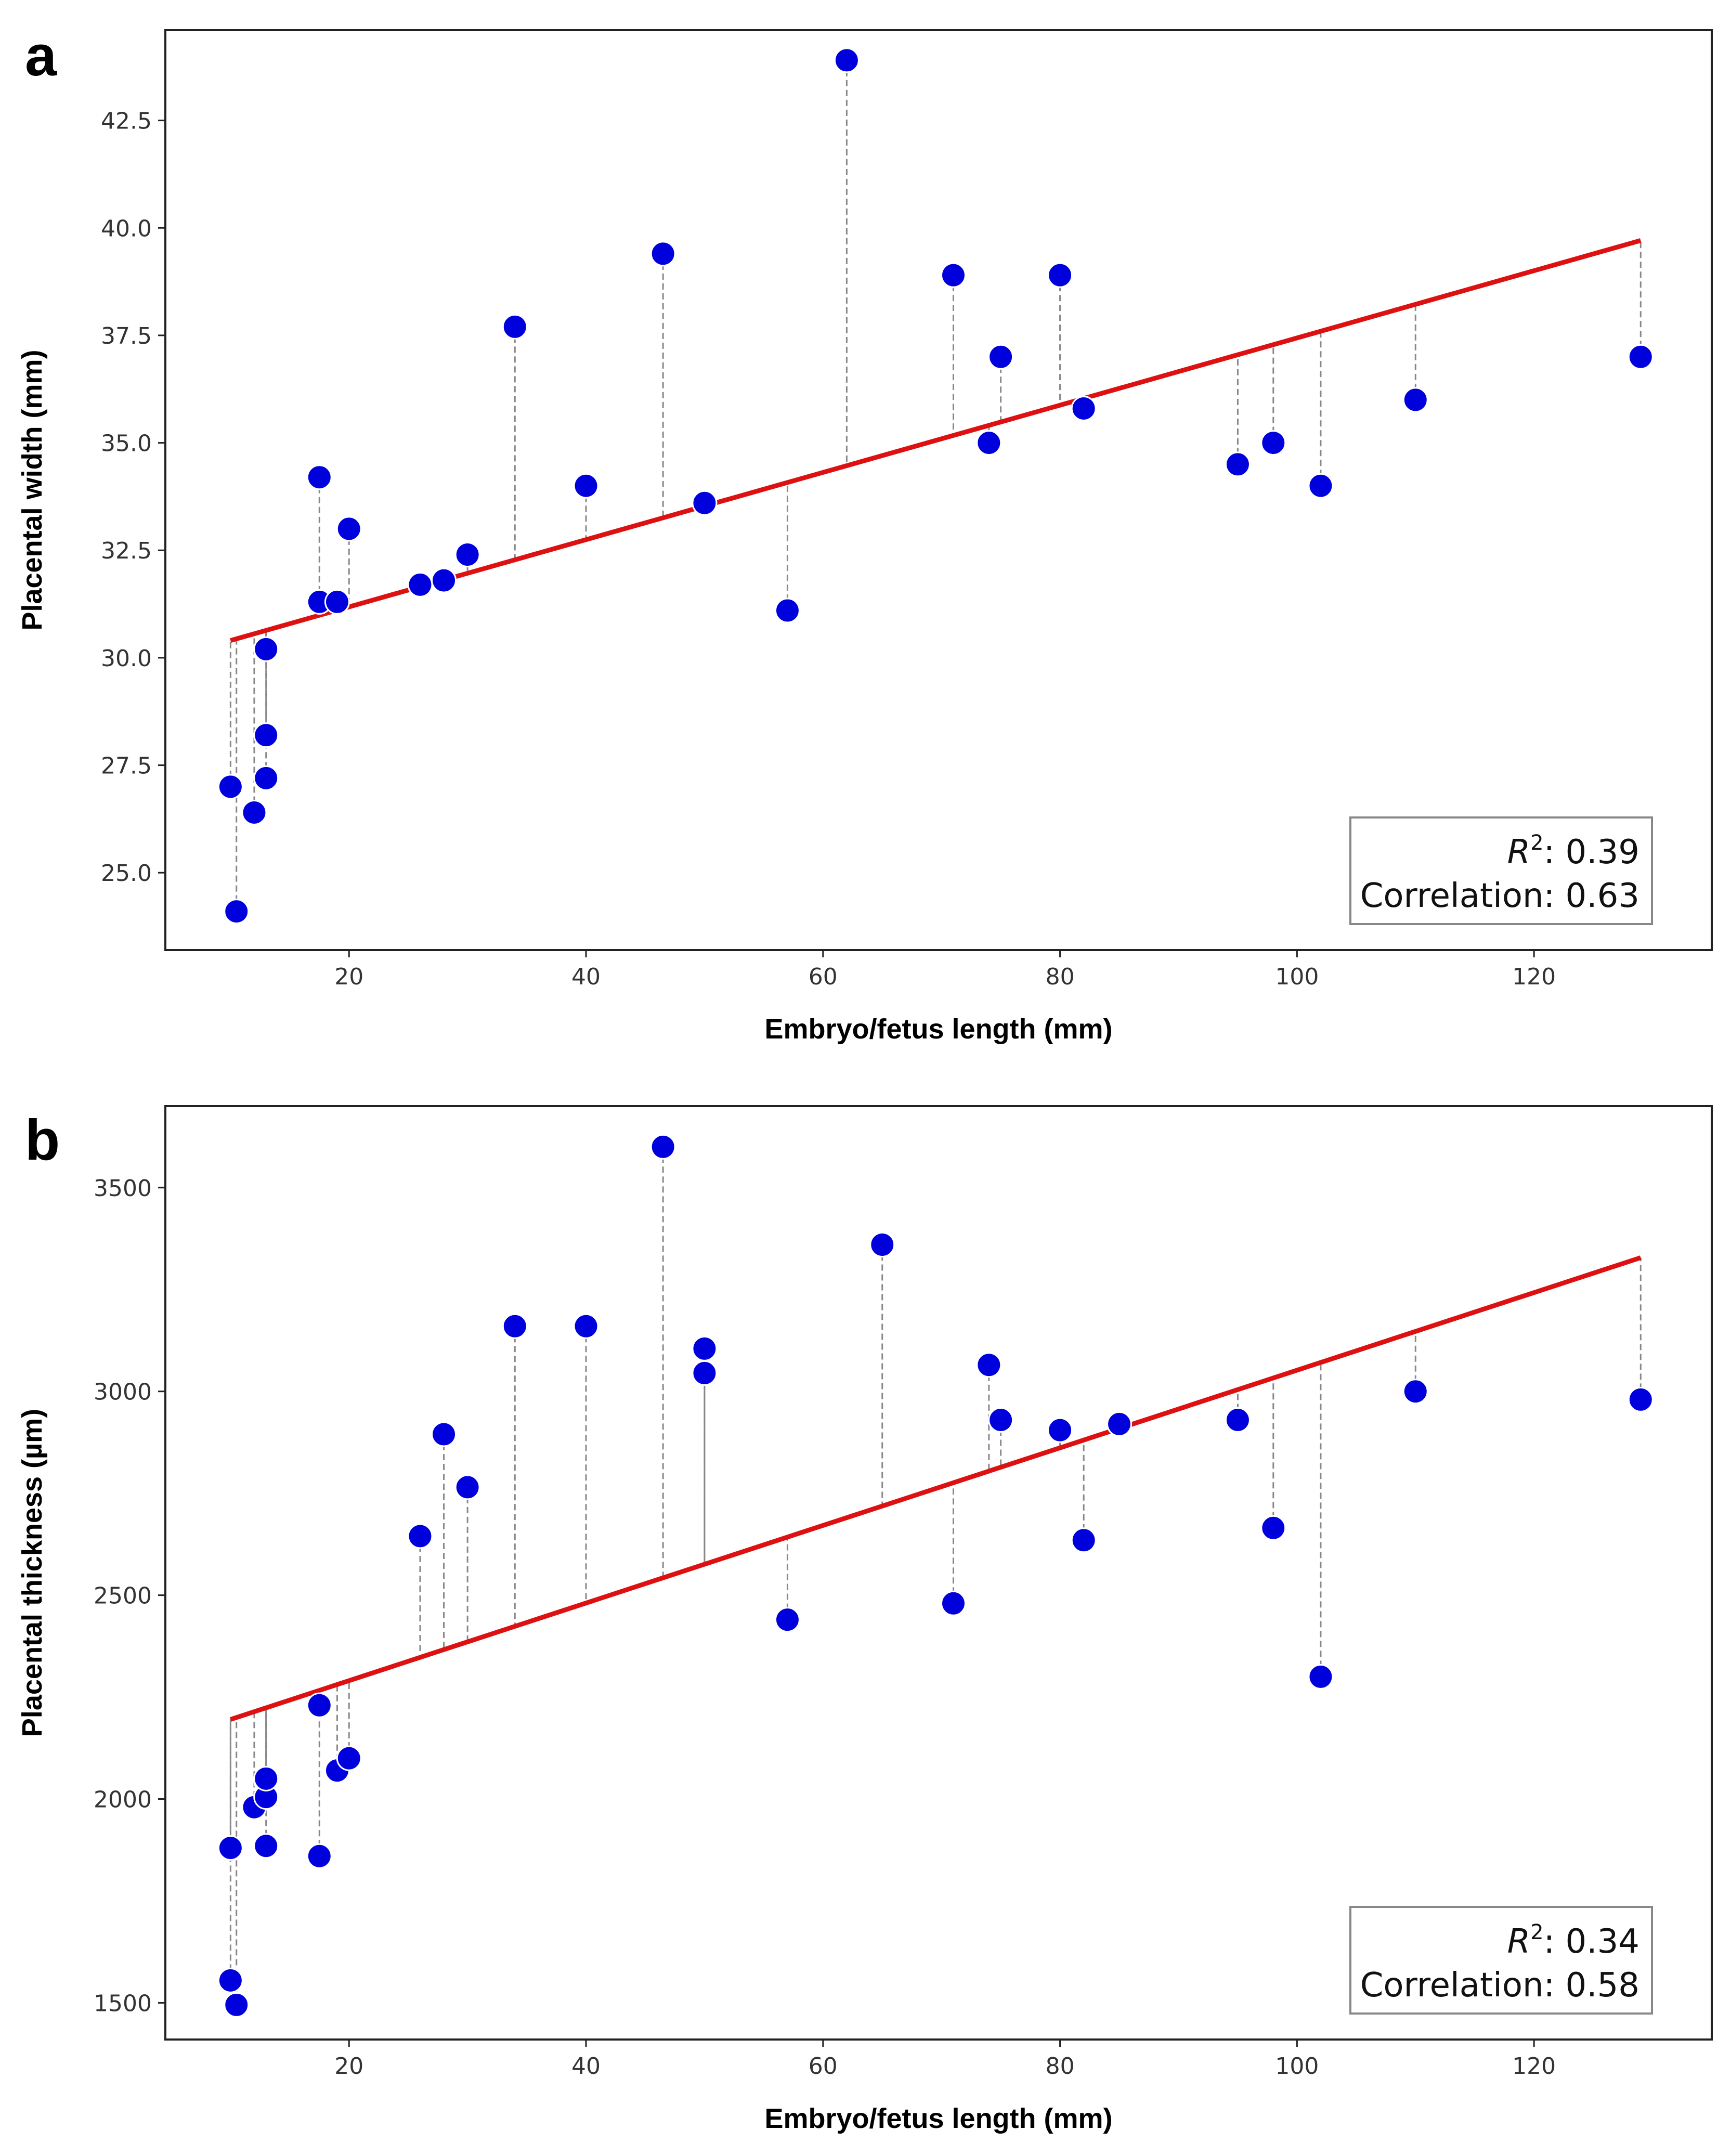  Describe the element at coordinates (1591, 852) in the screenshot. I see `r-squared-value: : 0.39` at that location.